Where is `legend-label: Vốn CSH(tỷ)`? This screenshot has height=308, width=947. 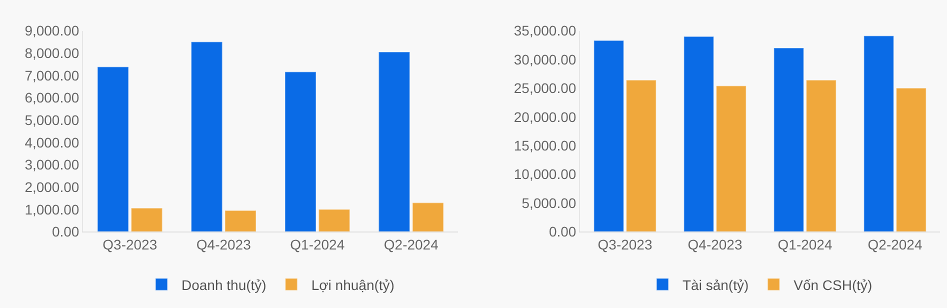
legend-label: Vốn CSH(tỷ) is located at coordinates (833, 284).